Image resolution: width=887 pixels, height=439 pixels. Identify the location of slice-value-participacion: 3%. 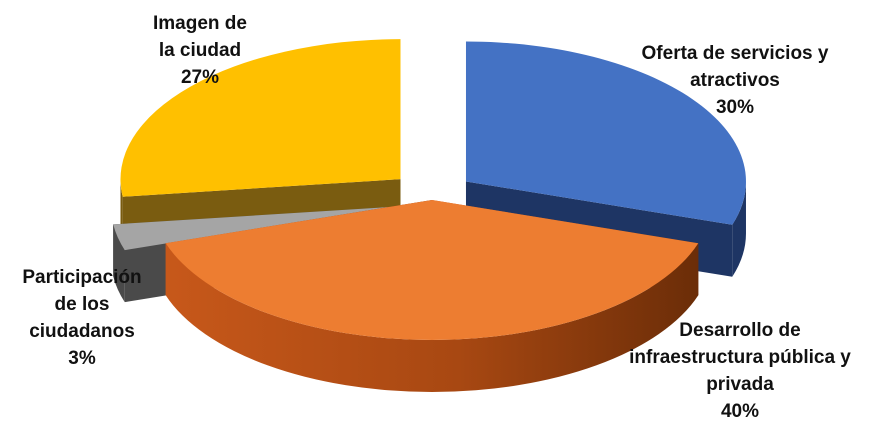
(82, 358).